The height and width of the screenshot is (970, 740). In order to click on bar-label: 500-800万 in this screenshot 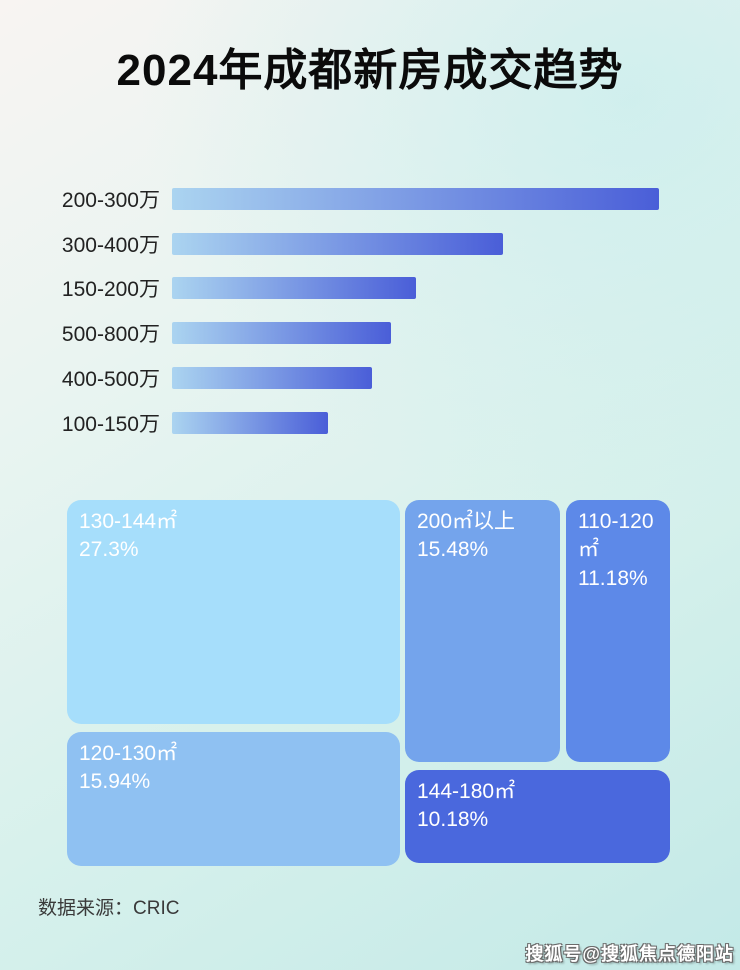, I will do `click(110, 334)`.